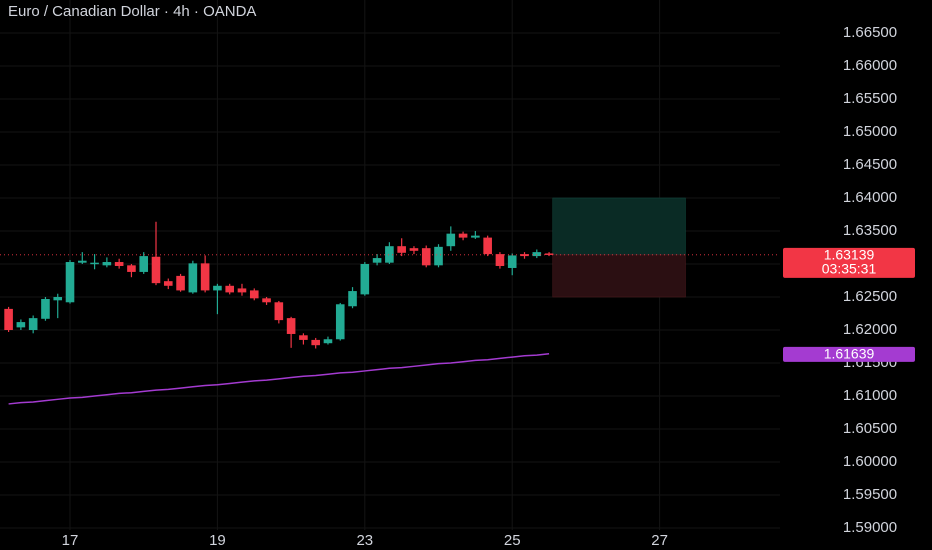 The width and height of the screenshot is (932, 550). I want to click on x-tick-label: 25, so click(512, 540).